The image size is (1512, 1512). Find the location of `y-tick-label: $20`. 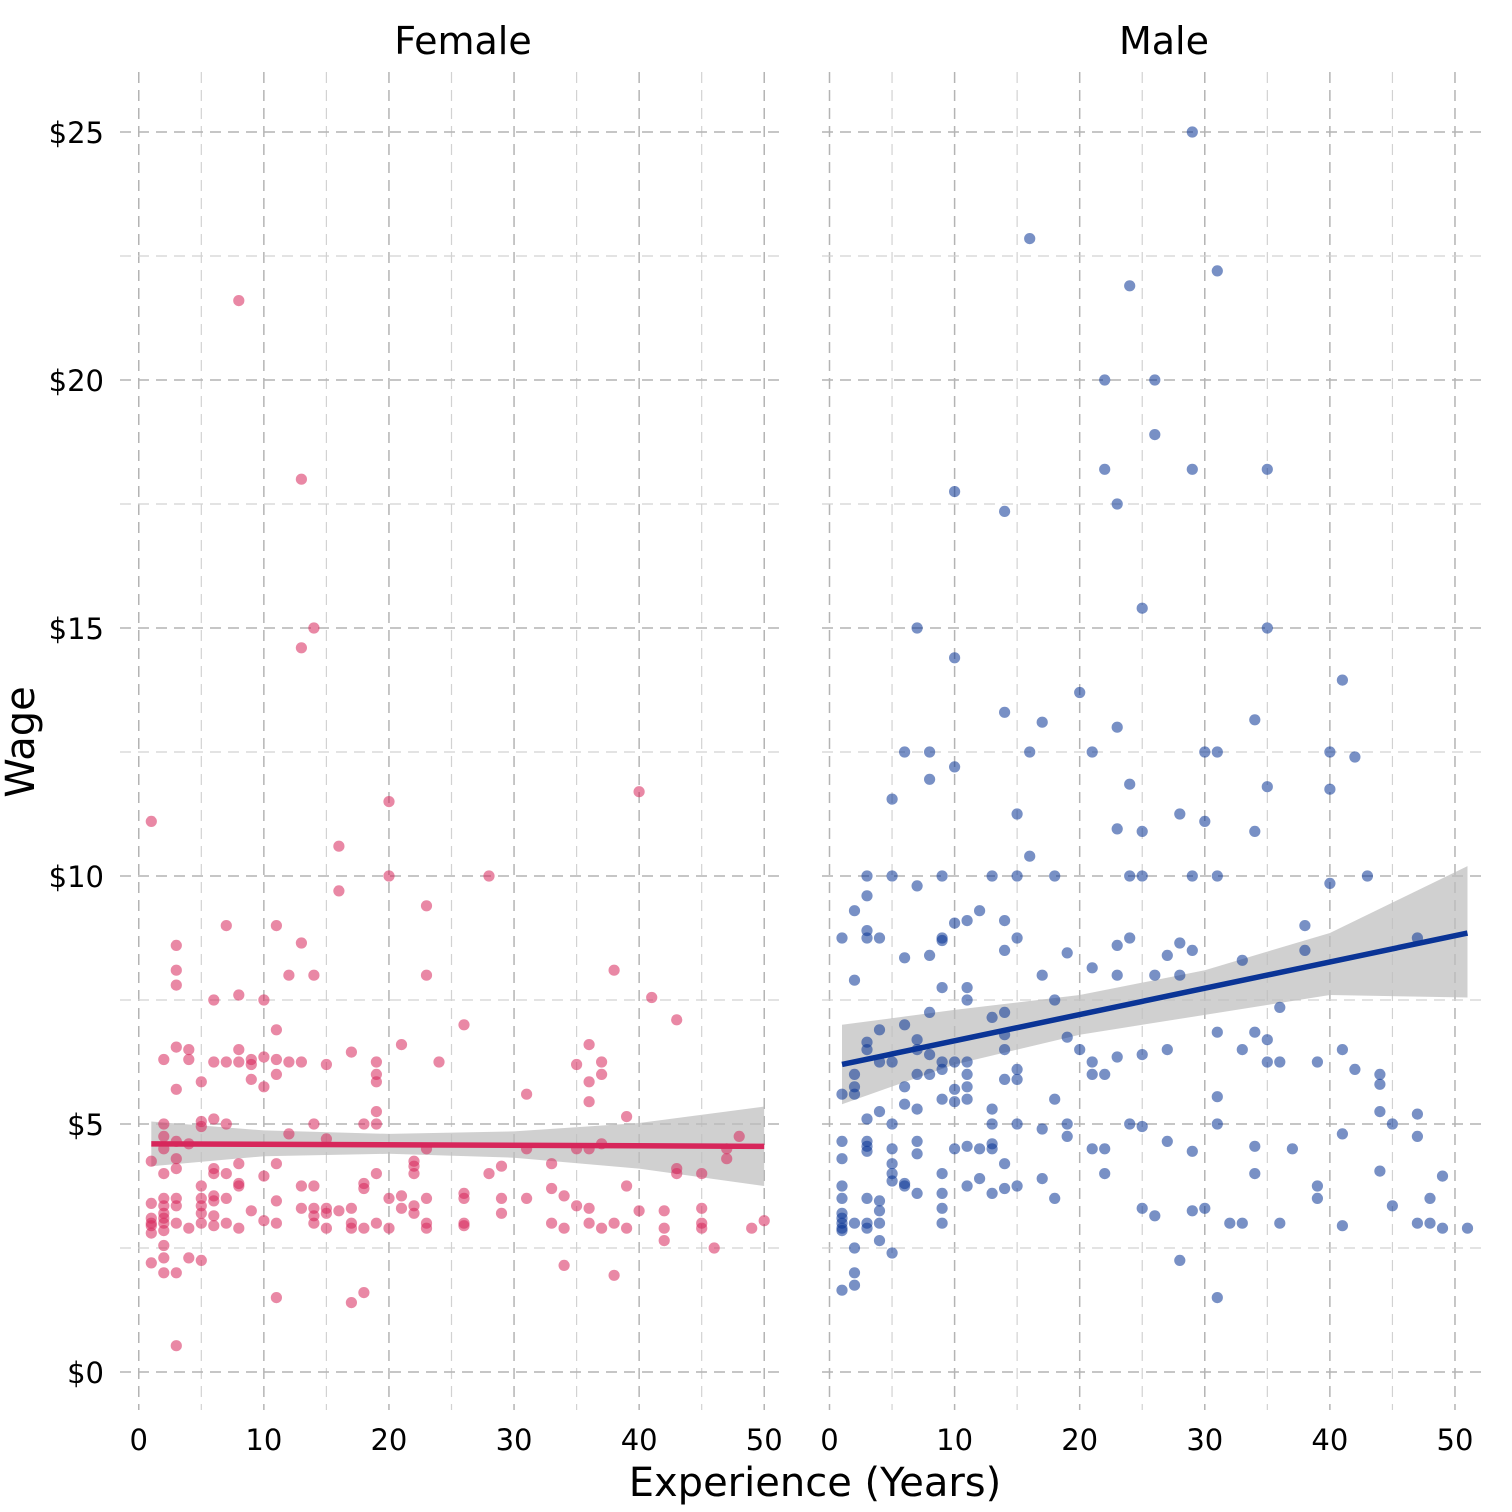

y-tick-label: $20 is located at coordinates (76, 381).